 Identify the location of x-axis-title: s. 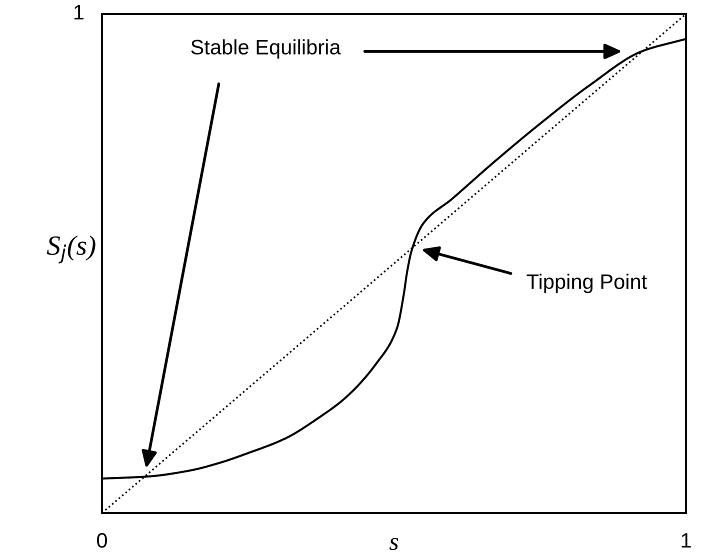
(393, 544).